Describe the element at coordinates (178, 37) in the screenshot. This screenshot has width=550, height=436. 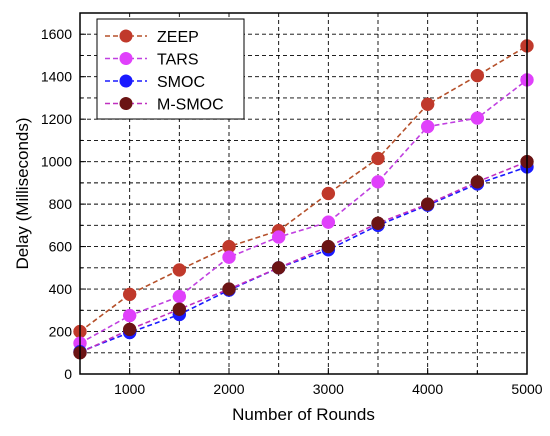
I see `legend-label: ZEEP` at that location.